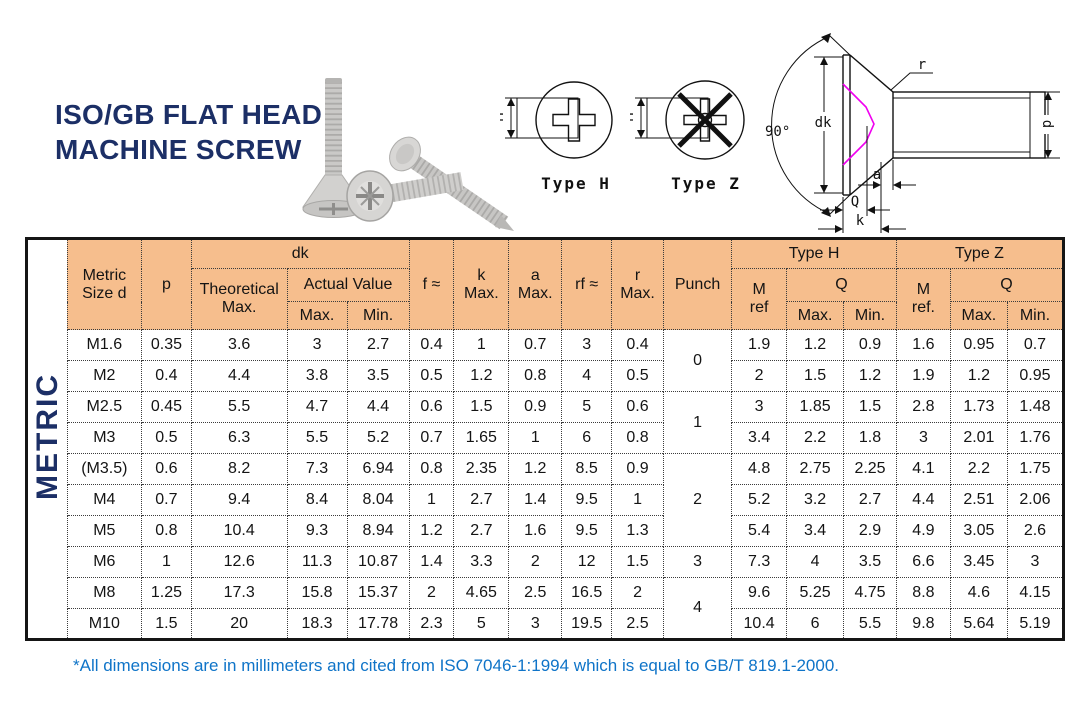 The width and height of the screenshot is (1090, 721). I want to click on cell-dk-actual-max: 15.8, so click(317, 593).